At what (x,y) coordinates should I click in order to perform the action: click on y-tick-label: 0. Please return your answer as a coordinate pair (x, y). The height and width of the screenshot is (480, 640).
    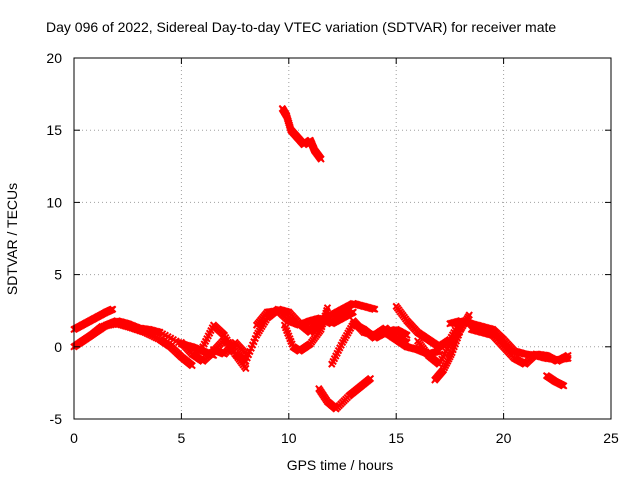
    Looking at the image, I should click on (58, 347).